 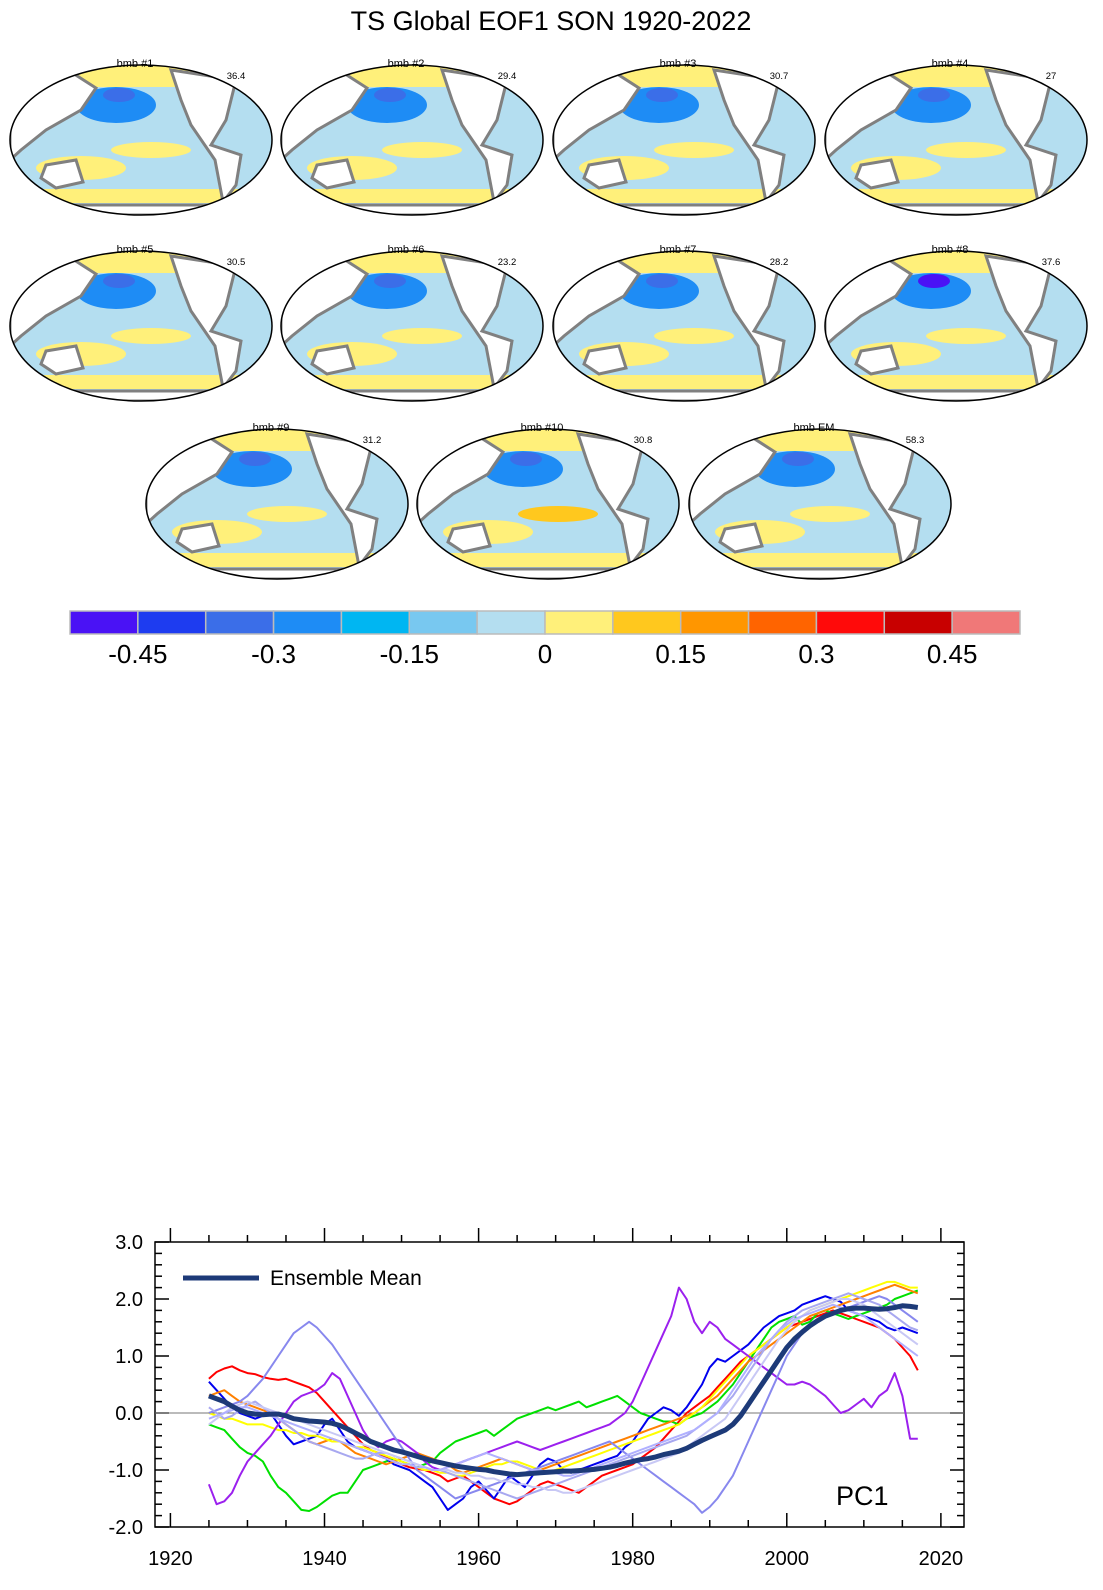 I want to click on panel-variance: 58.3, so click(x=915, y=440).